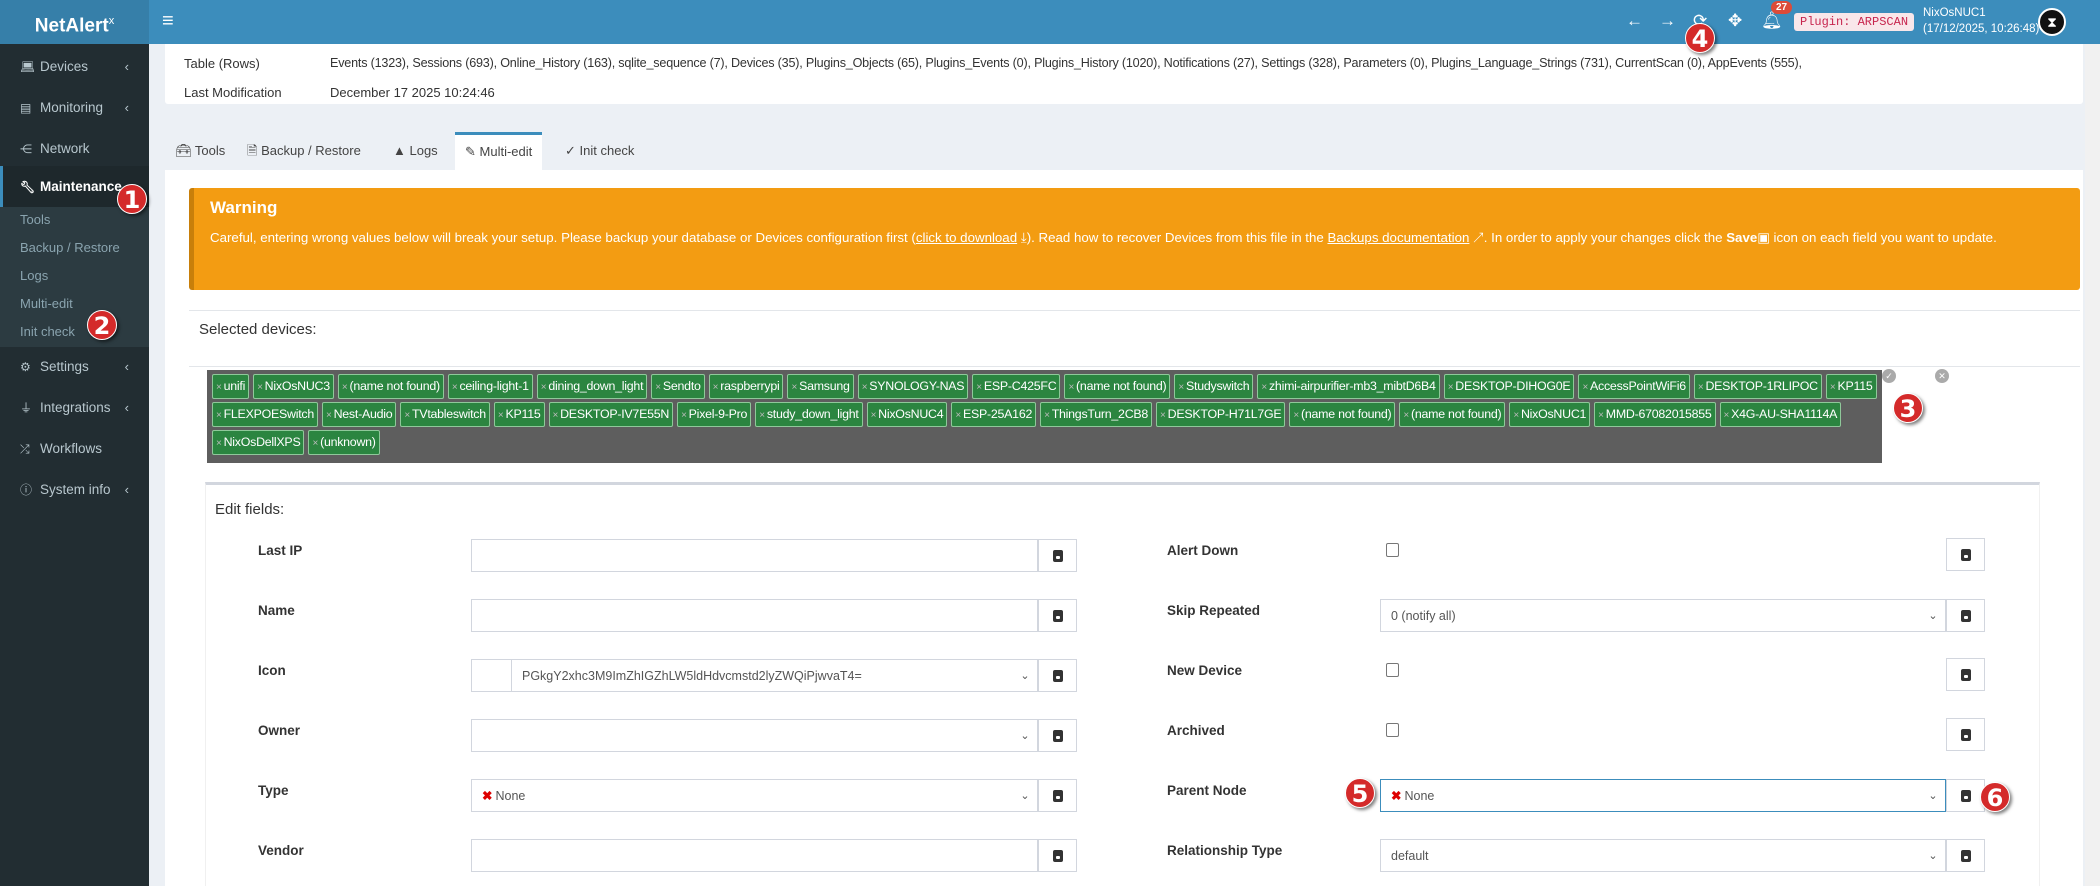 This screenshot has height=886, width=2100. What do you see at coordinates (1965, 734) in the screenshot?
I see `archived-save-button` at bounding box center [1965, 734].